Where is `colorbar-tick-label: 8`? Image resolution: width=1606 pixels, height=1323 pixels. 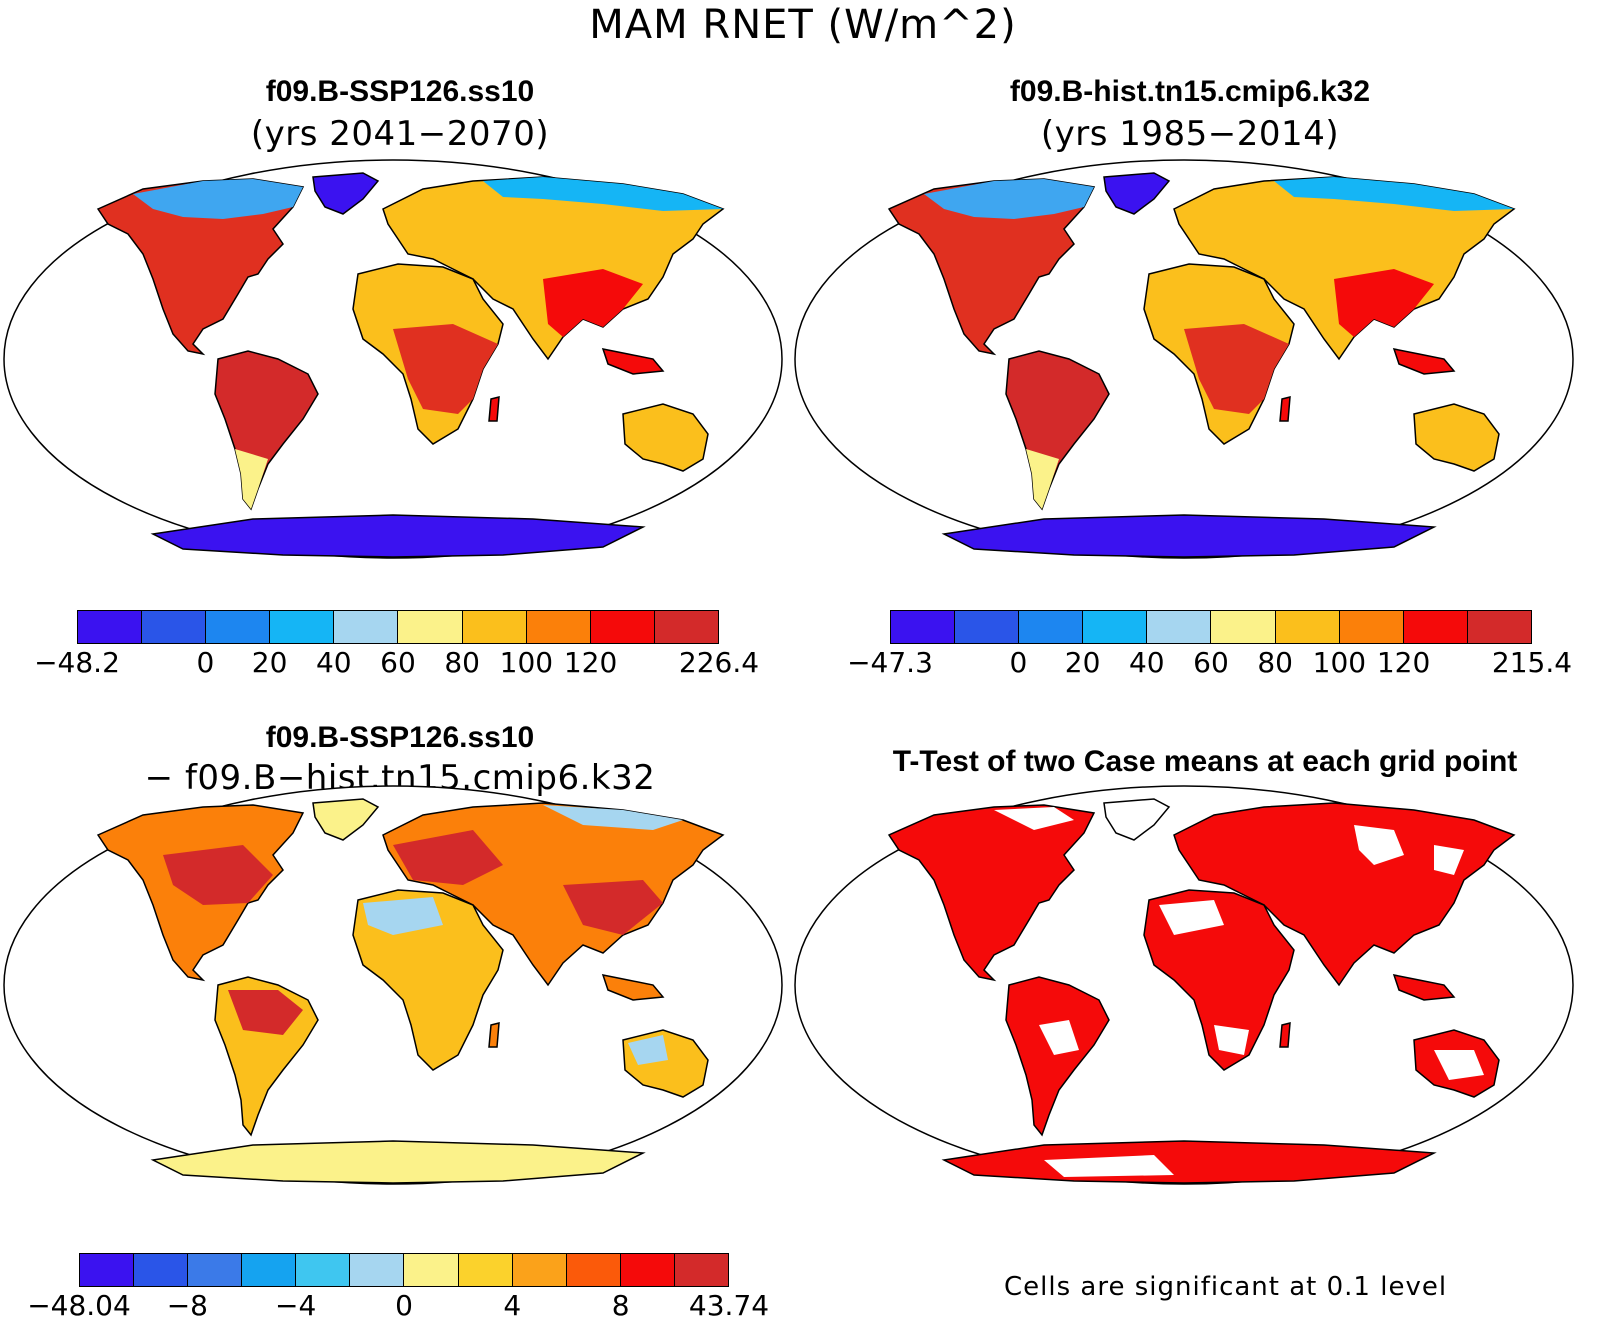 colorbar-tick-label: 8 is located at coordinates (620, 1305).